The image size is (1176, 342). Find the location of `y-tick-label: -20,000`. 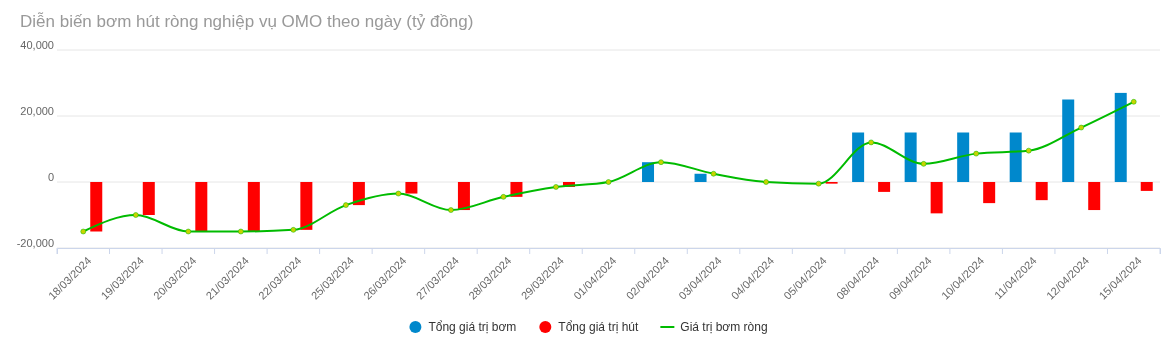

y-tick-label: -20,000 is located at coordinates (35, 243).